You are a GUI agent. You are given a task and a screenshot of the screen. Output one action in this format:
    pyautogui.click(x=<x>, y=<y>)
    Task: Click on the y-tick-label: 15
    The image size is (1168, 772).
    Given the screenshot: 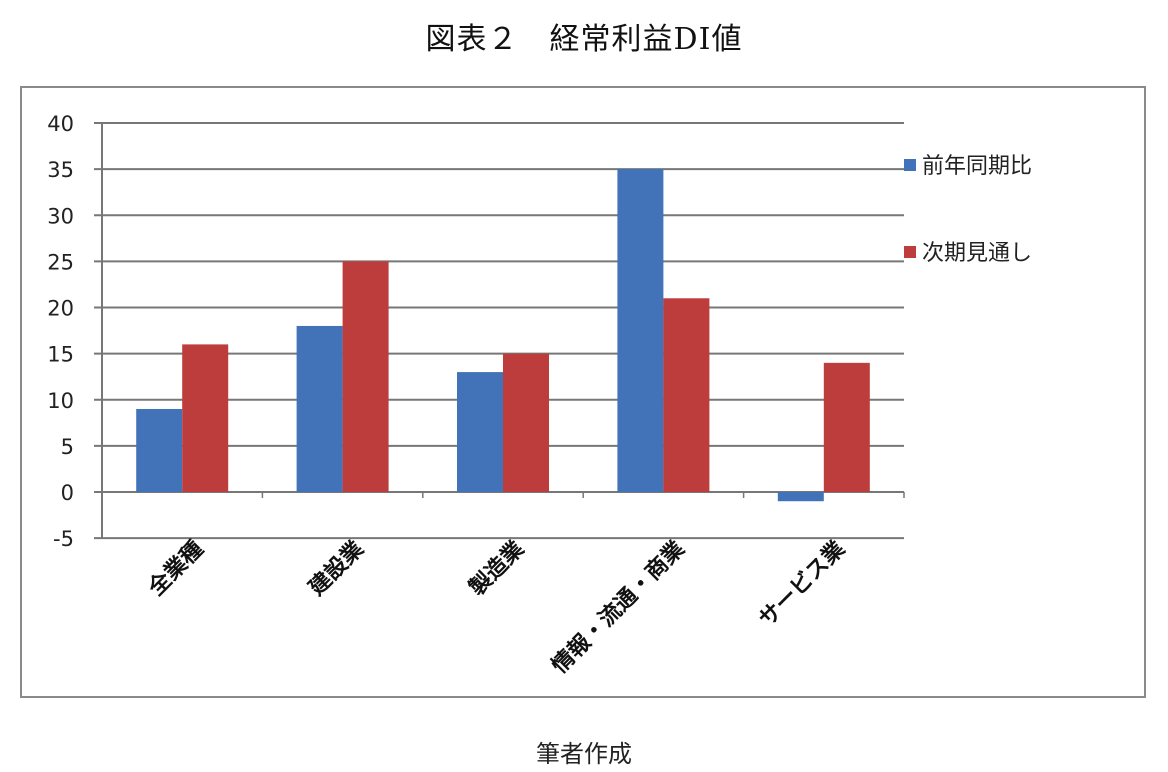 What is the action you would take?
    pyautogui.click(x=60, y=355)
    